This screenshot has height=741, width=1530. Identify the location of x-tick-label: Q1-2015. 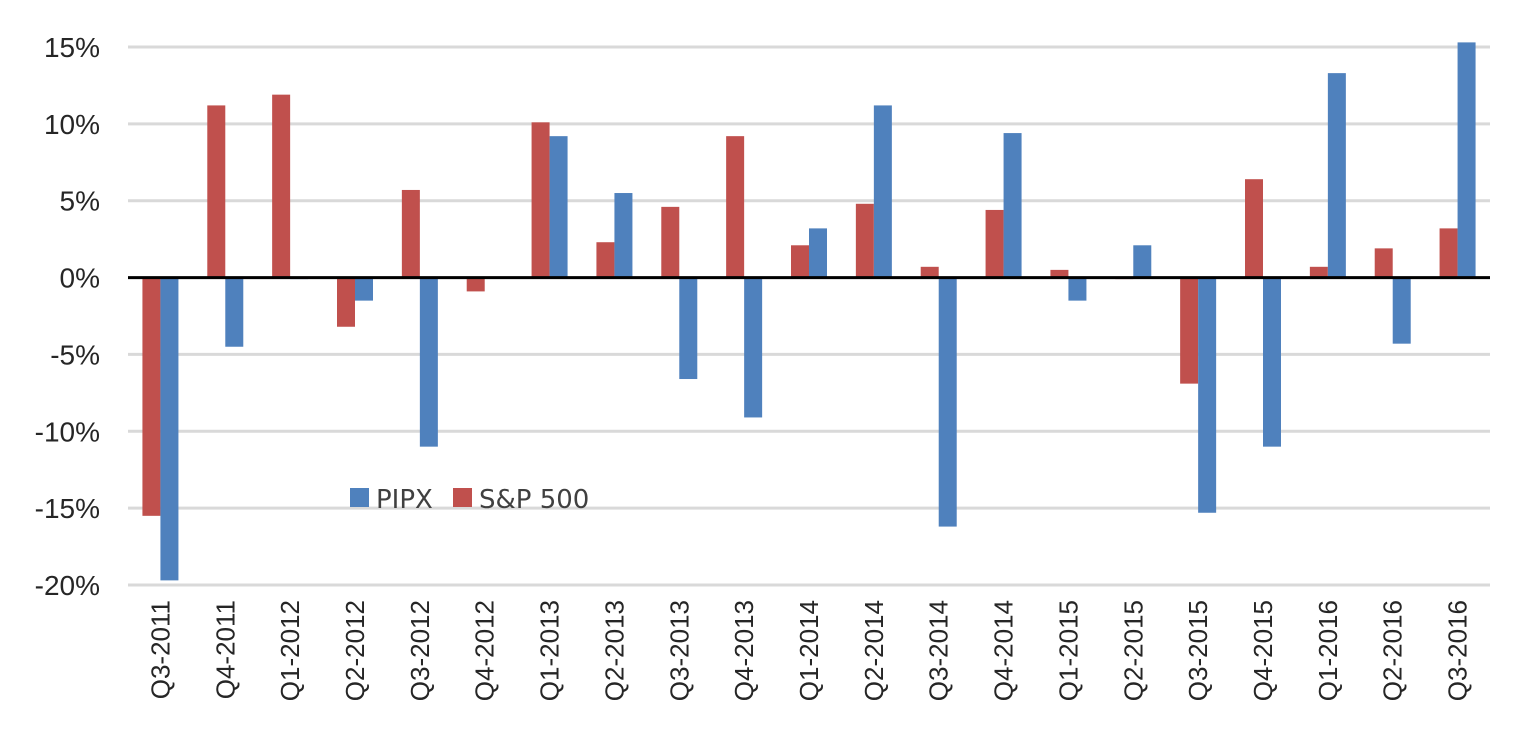
(1068, 650).